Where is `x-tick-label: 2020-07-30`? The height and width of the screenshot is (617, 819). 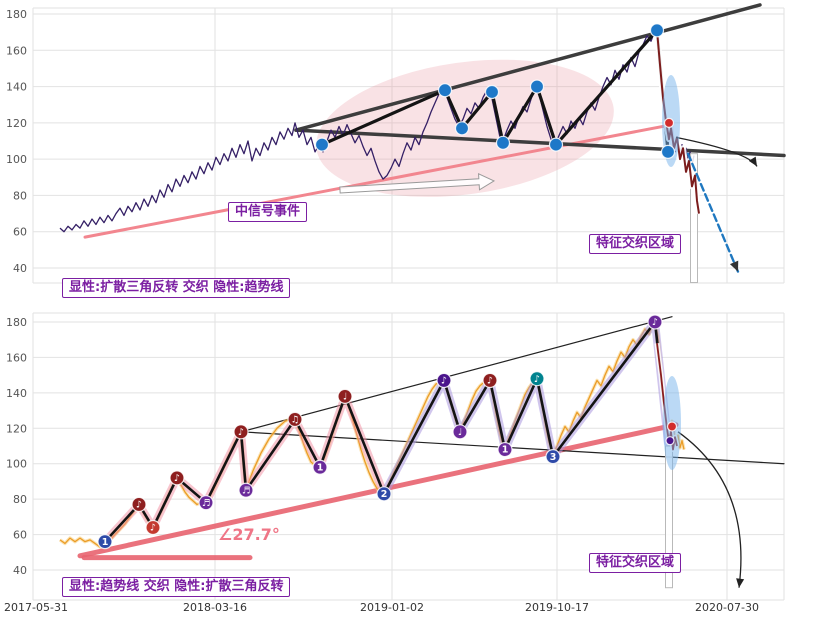
x-tick-label: 2020-07-30 is located at coordinates (727, 607).